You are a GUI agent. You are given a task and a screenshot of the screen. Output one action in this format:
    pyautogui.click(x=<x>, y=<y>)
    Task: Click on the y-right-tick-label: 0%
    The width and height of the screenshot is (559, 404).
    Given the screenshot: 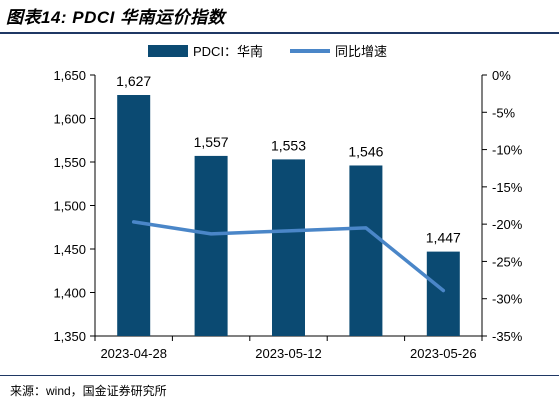 What is the action you would take?
    pyautogui.click(x=501, y=75)
    